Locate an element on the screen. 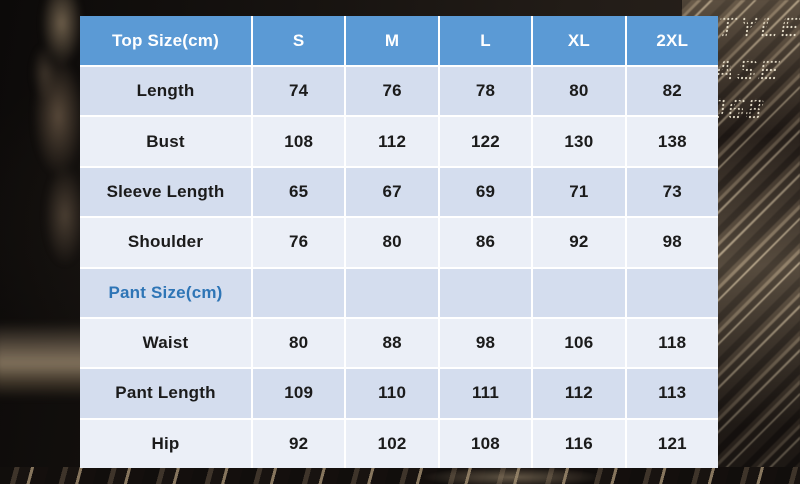 This screenshot has height=484, width=800. table-cell-value: 122 is located at coordinates (485, 141).